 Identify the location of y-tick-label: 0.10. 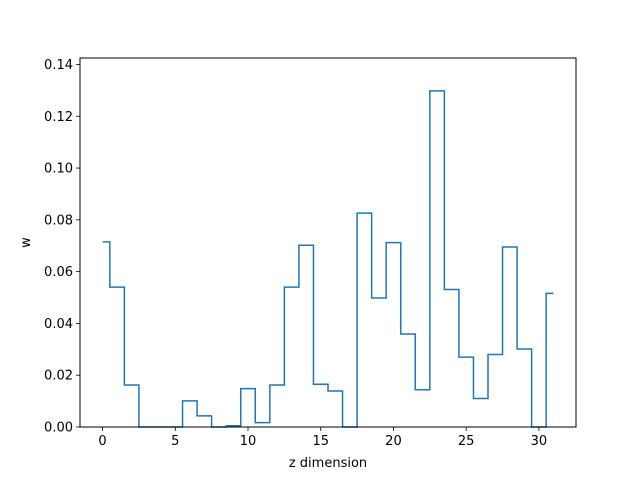
(58, 169).